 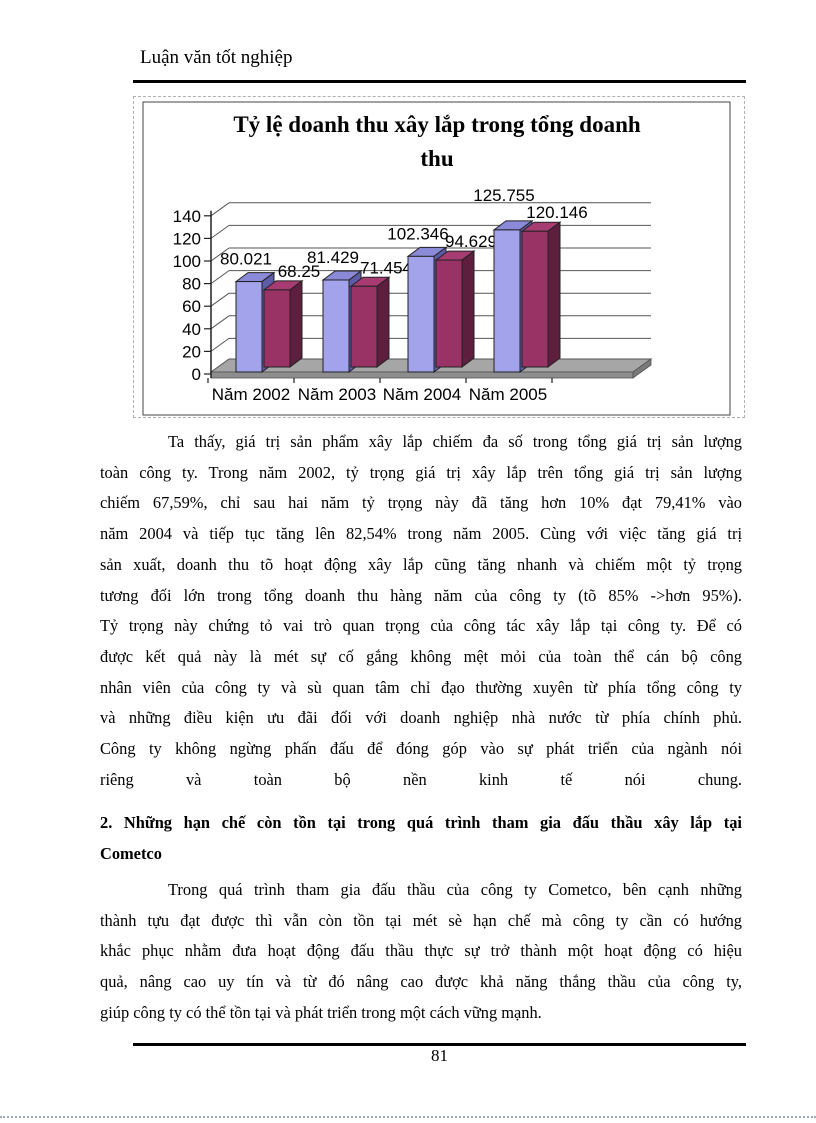 I want to click on y-tick-label: 0, so click(x=196, y=374).